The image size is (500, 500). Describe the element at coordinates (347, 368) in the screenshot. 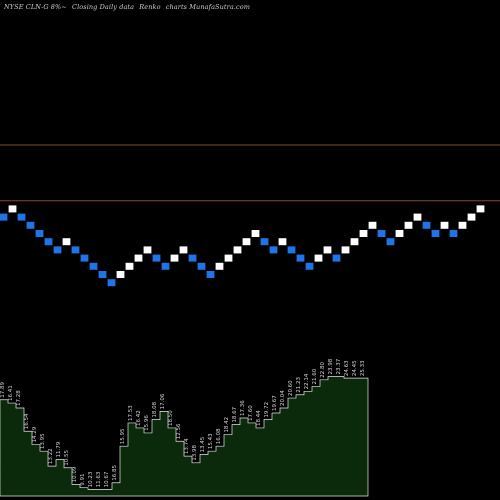

I see `value-label: 24.63` at that location.